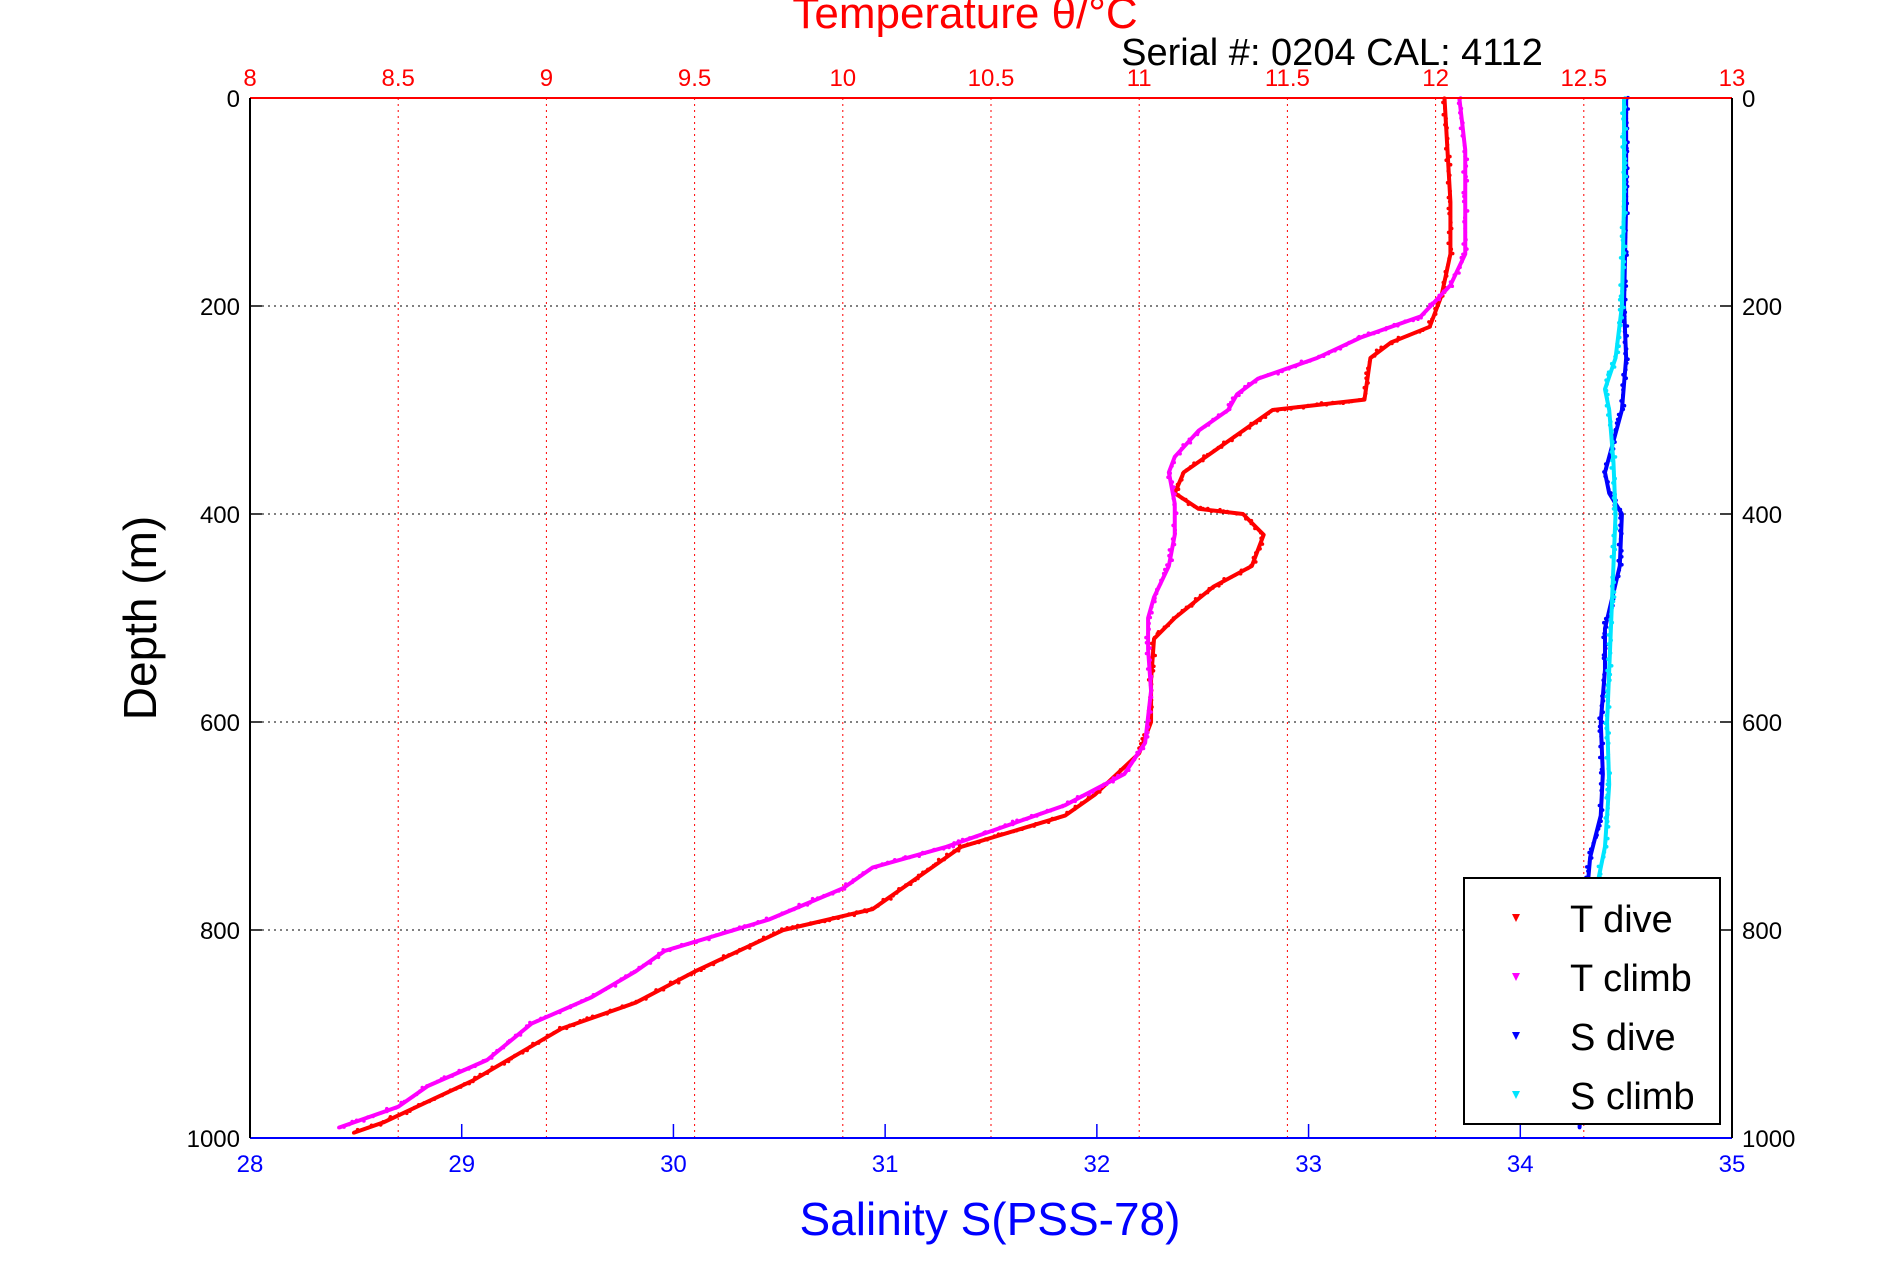 The image size is (1891, 1262). What do you see at coordinates (885, 1164) in the screenshot?
I see `salinity-tick-label: 31` at bounding box center [885, 1164].